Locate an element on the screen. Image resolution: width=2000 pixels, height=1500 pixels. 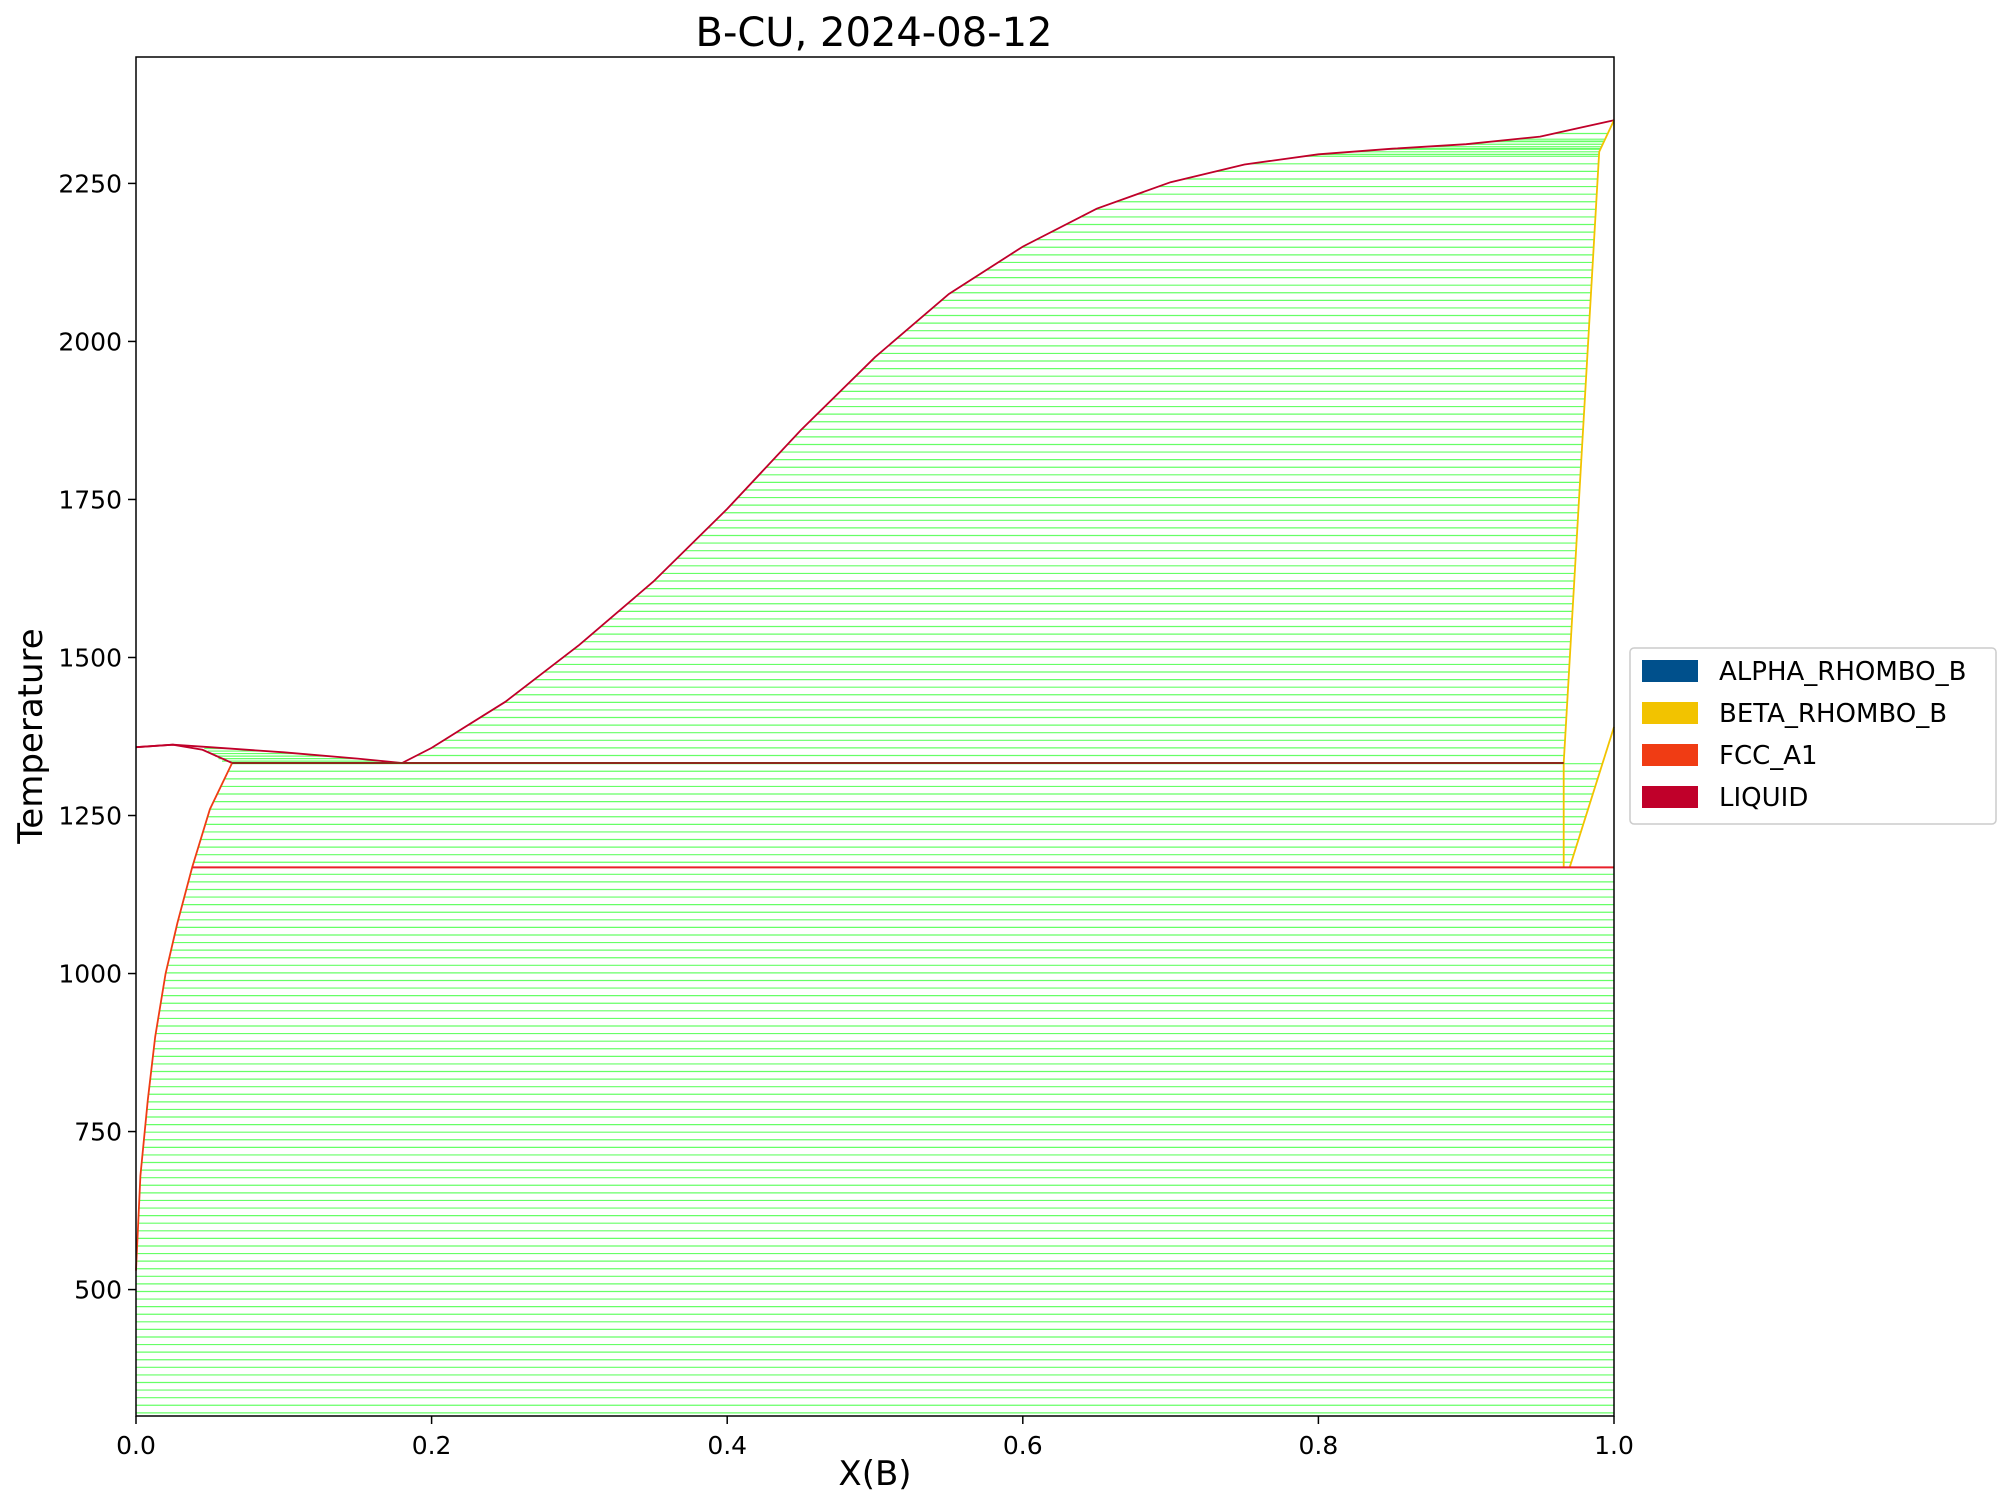
x-axis-ticks: 0.0 0.2 0.4 0.6 0.8 1.0 is located at coordinates (875, 1438).